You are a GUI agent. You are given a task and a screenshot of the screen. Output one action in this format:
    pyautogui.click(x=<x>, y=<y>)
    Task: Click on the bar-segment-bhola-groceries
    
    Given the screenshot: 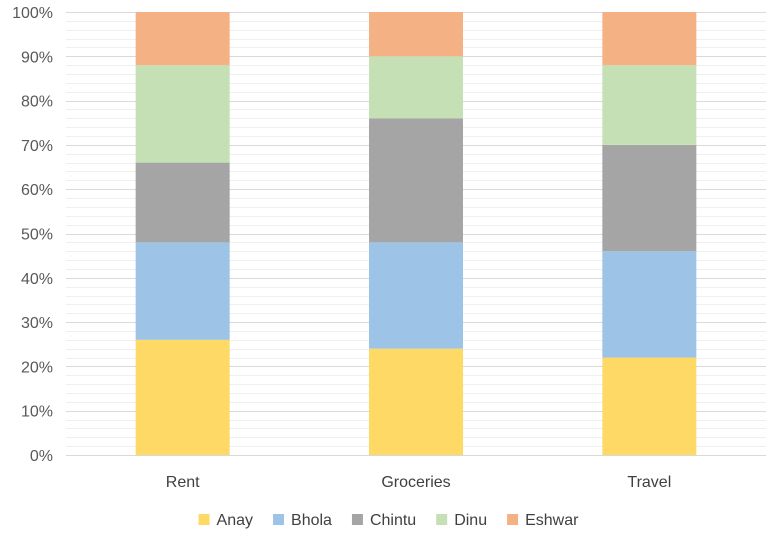 What is the action you would take?
    pyautogui.click(x=416, y=295)
    